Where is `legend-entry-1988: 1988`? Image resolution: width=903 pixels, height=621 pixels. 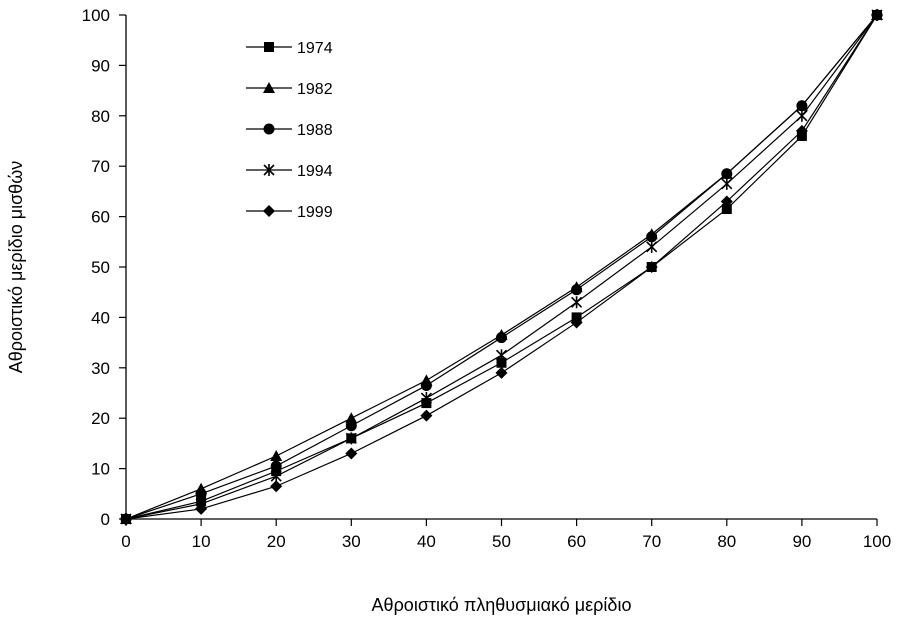 legend-entry-1988: 1988 is located at coordinates (289, 130).